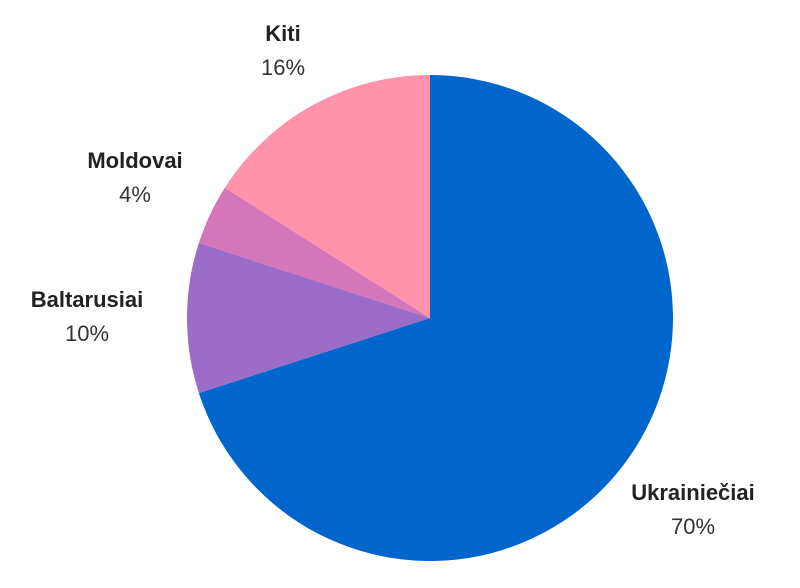 Image resolution: width=800 pixels, height=588 pixels. What do you see at coordinates (693, 526) in the screenshot?
I see `slice-value-ukrainieciai: 70%` at bounding box center [693, 526].